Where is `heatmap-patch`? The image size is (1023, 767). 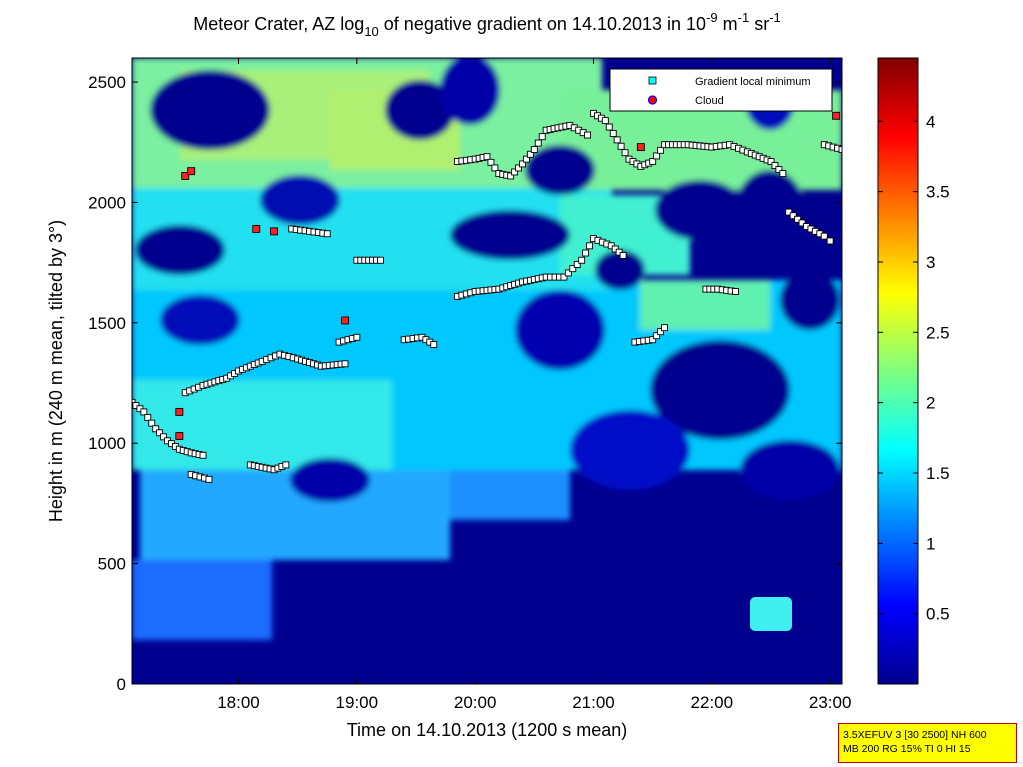
heatmap-patch is located at coordinates (771, 614).